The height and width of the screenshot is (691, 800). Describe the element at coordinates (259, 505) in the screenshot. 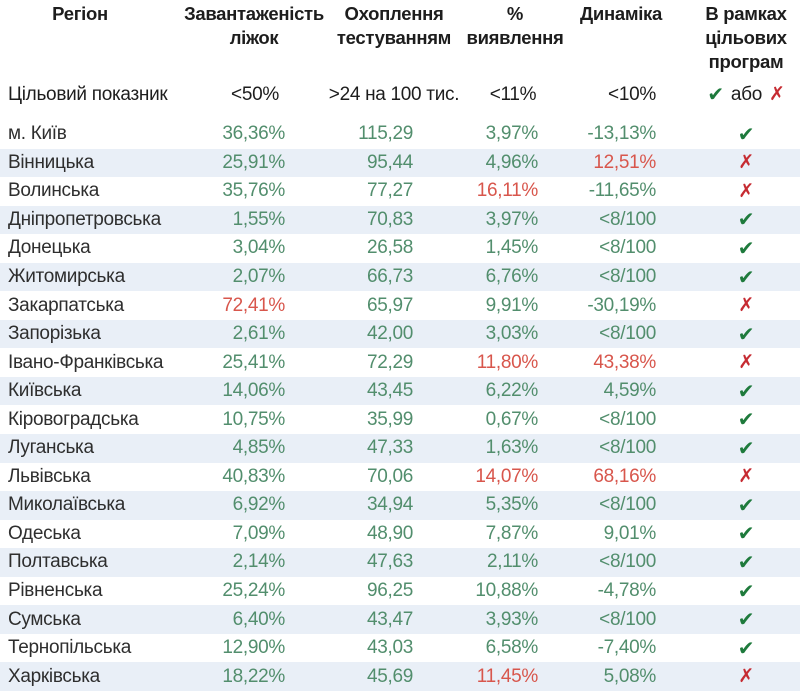

I see `bed-occupancy-cell: 6,92%` at that location.